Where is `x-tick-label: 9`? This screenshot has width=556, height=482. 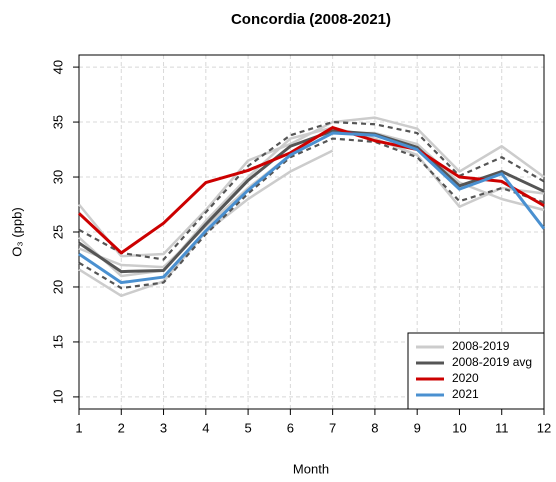
x-tick-label: 9 is located at coordinates (417, 427).